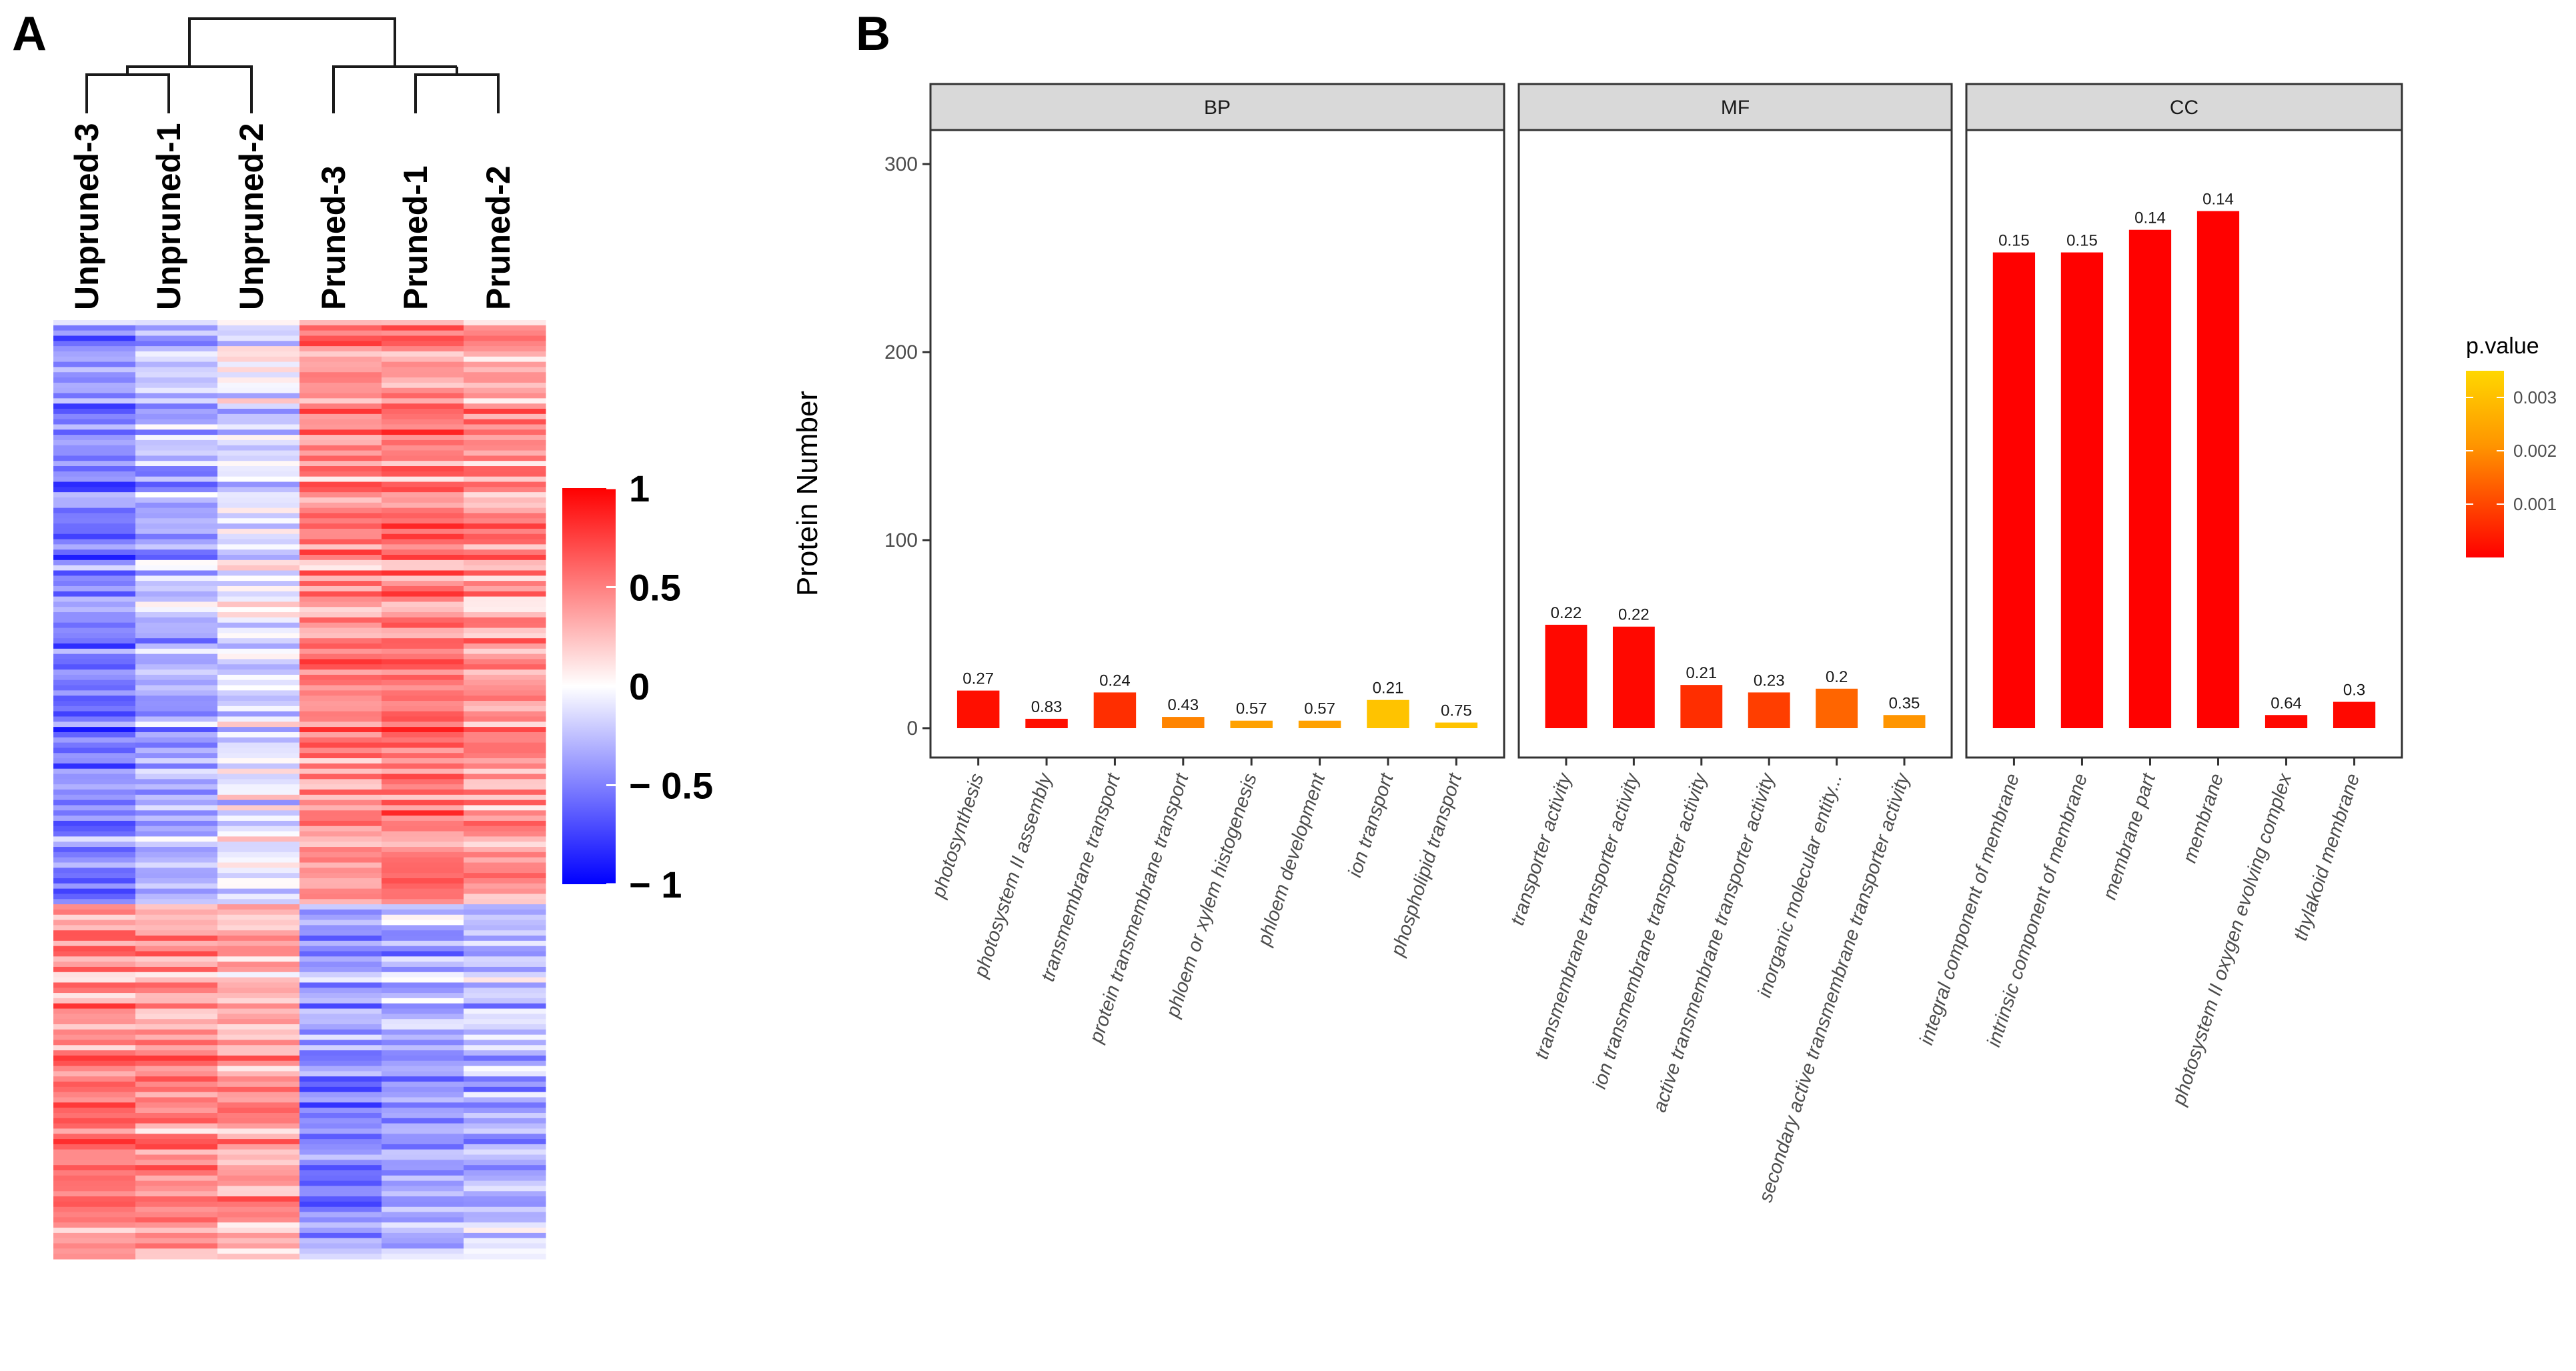  Describe the element at coordinates (1735, 108) in the screenshot. I see `facet-strip-label: MF` at that location.